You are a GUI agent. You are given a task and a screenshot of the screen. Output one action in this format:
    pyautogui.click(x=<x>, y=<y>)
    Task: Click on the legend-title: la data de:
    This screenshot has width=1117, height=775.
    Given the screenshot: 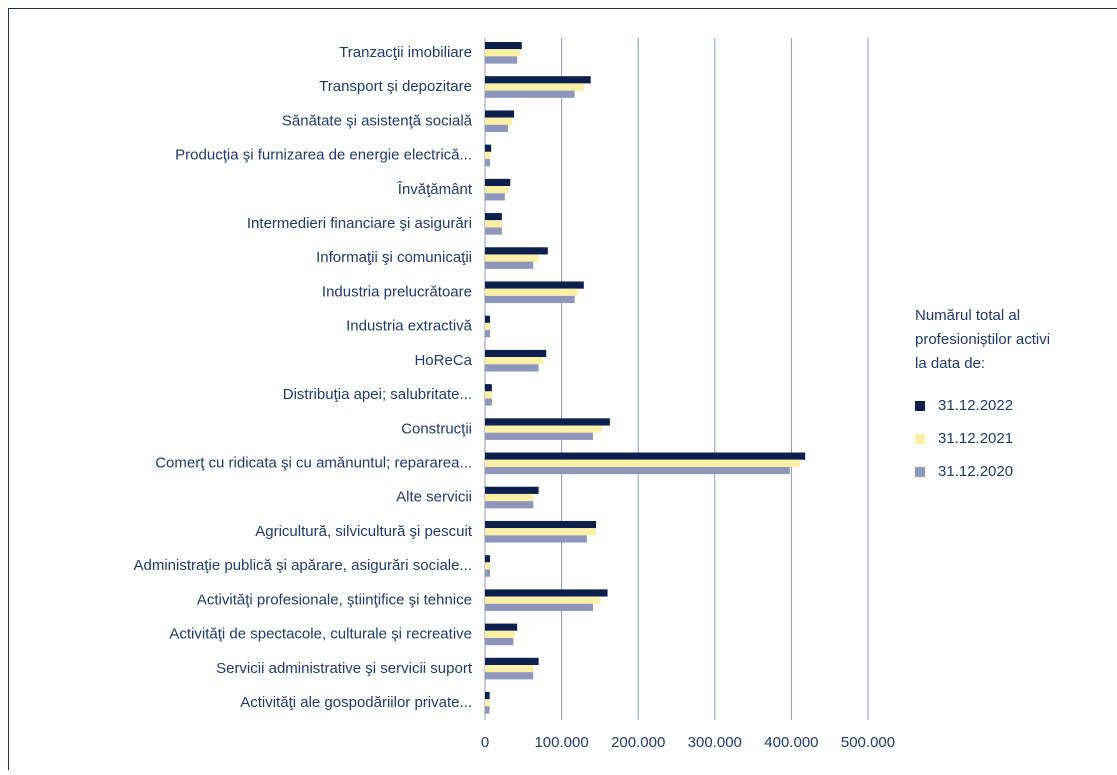 What is the action you would take?
    pyautogui.click(x=950, y=363)
    